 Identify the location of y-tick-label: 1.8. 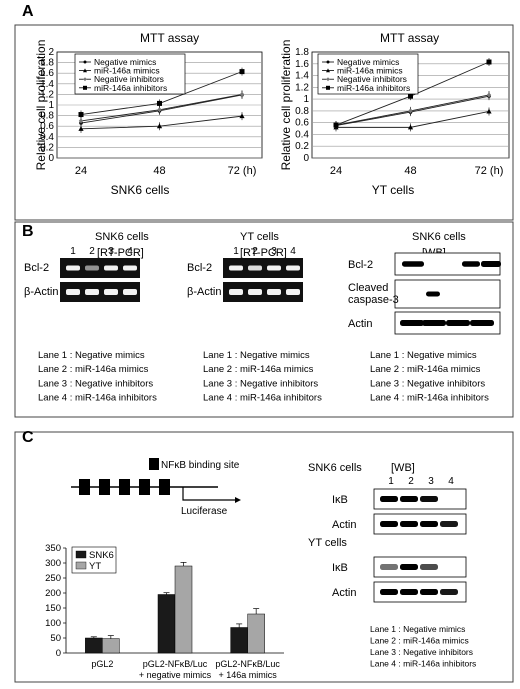
(47, 63).